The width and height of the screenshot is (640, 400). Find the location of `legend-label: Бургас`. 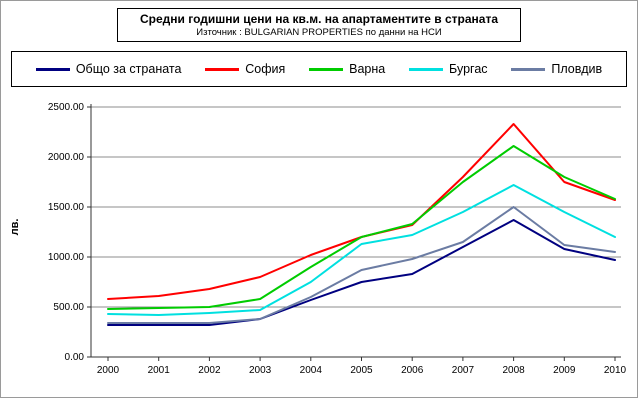

legend-label: Бургас is located at coordinates (468, 69).